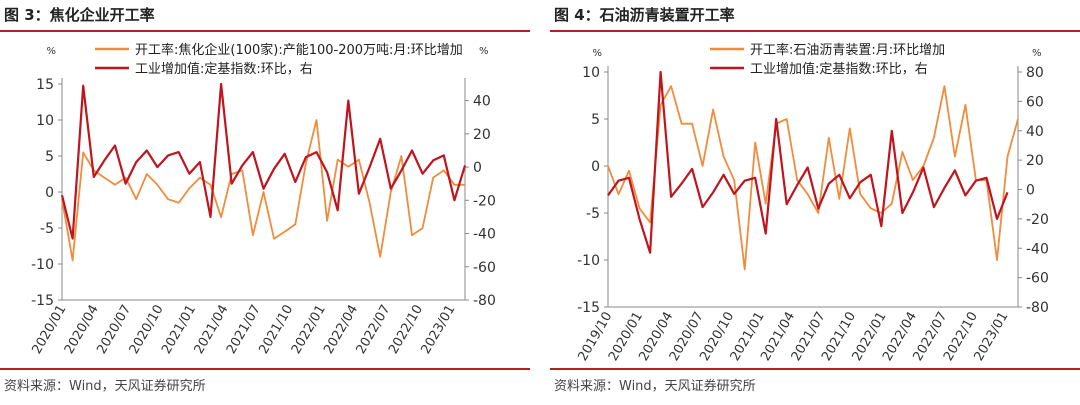 Image resolution: width=1080 pixels, height=405 pixels. I want to click on right-tick-label: 80, so click(1035, 73).